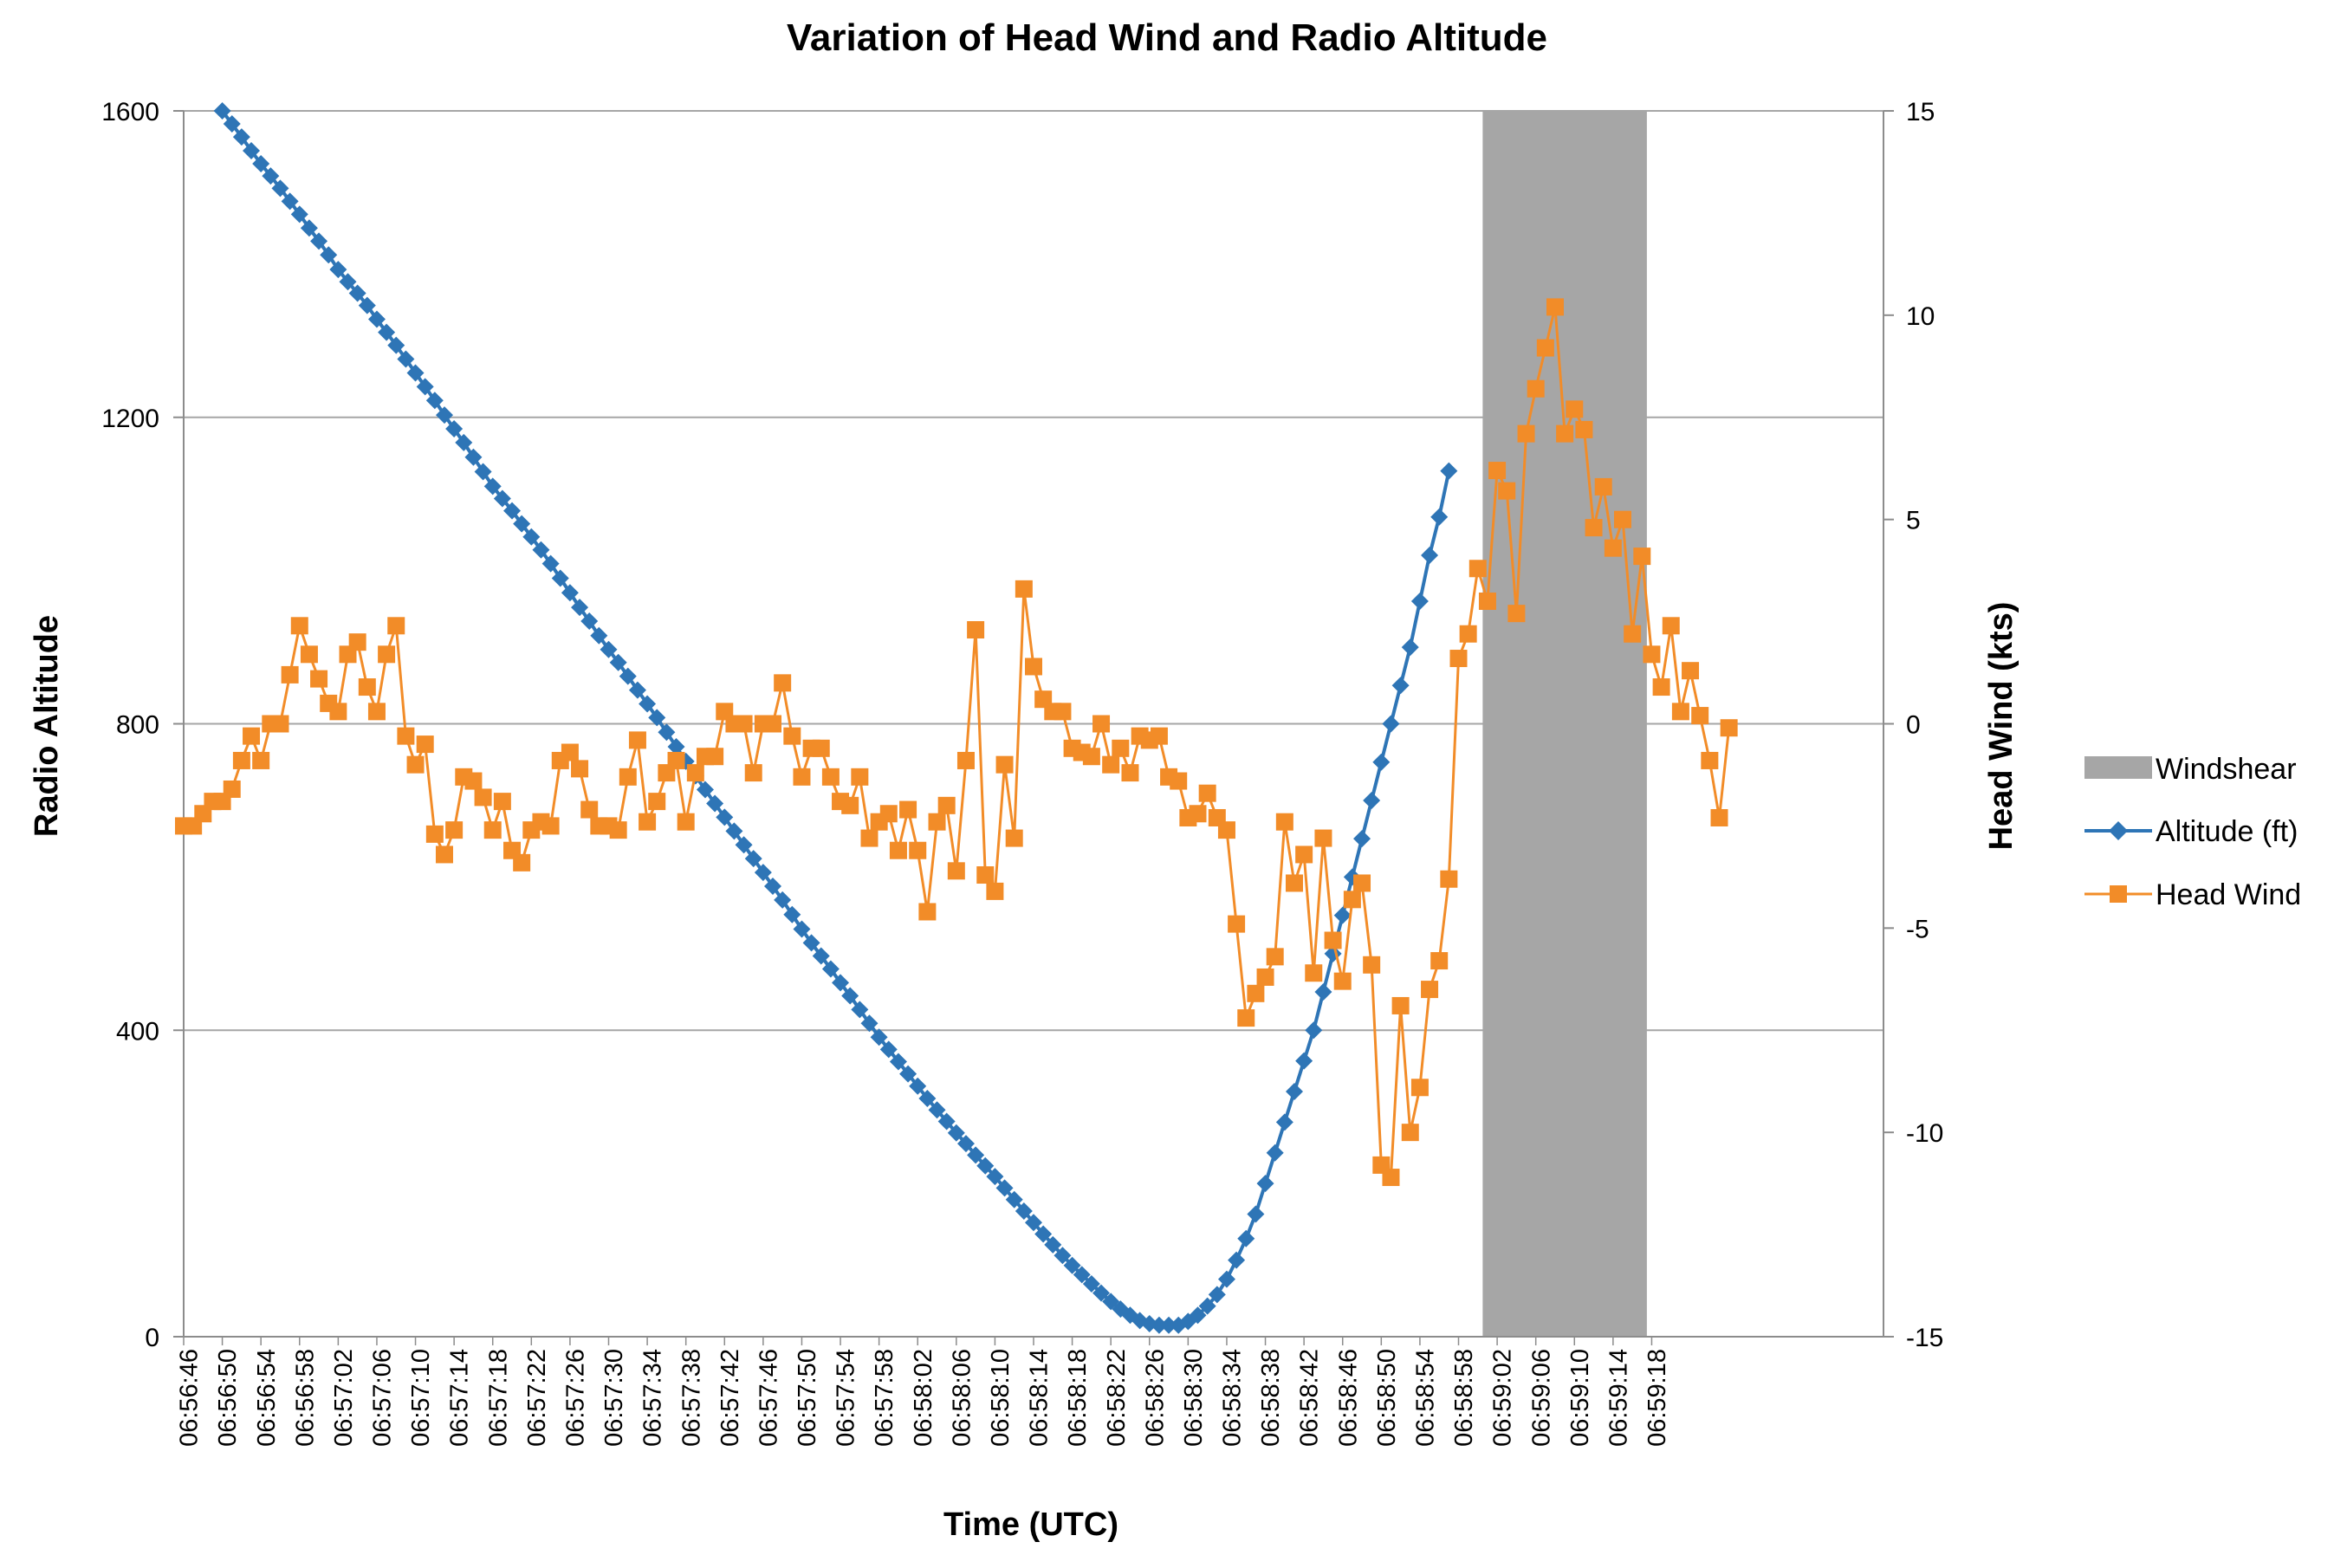 The image size is (2334, 1568). Describe the element at coordinates (1271, 1398) in the screenshot. I see `x-tick-label-28: 06:58:38` at that location.